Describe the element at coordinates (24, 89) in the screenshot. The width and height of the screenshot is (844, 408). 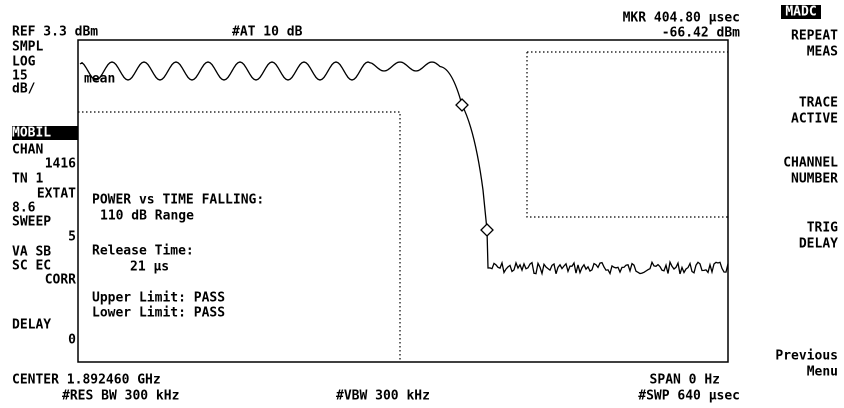
I see `annotation: dB/` at that location.